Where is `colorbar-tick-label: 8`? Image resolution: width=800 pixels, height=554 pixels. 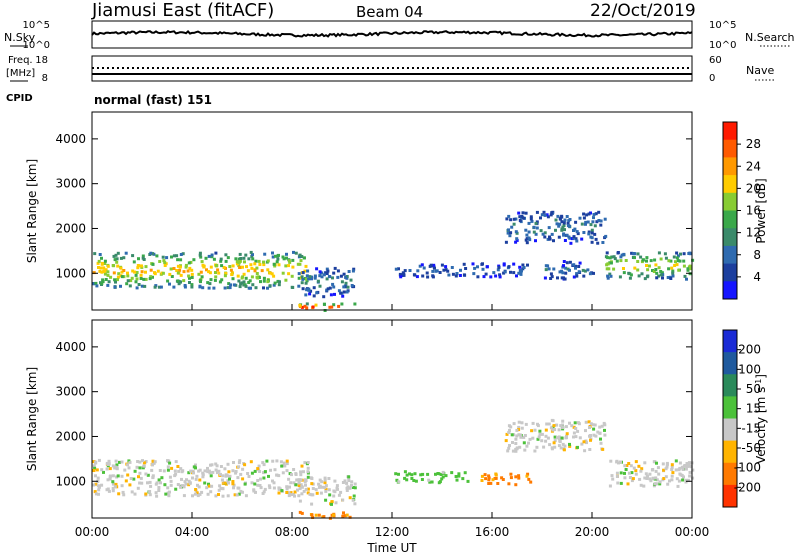 colorbar-tick-label: 8 is located at coordinates (757, 255).